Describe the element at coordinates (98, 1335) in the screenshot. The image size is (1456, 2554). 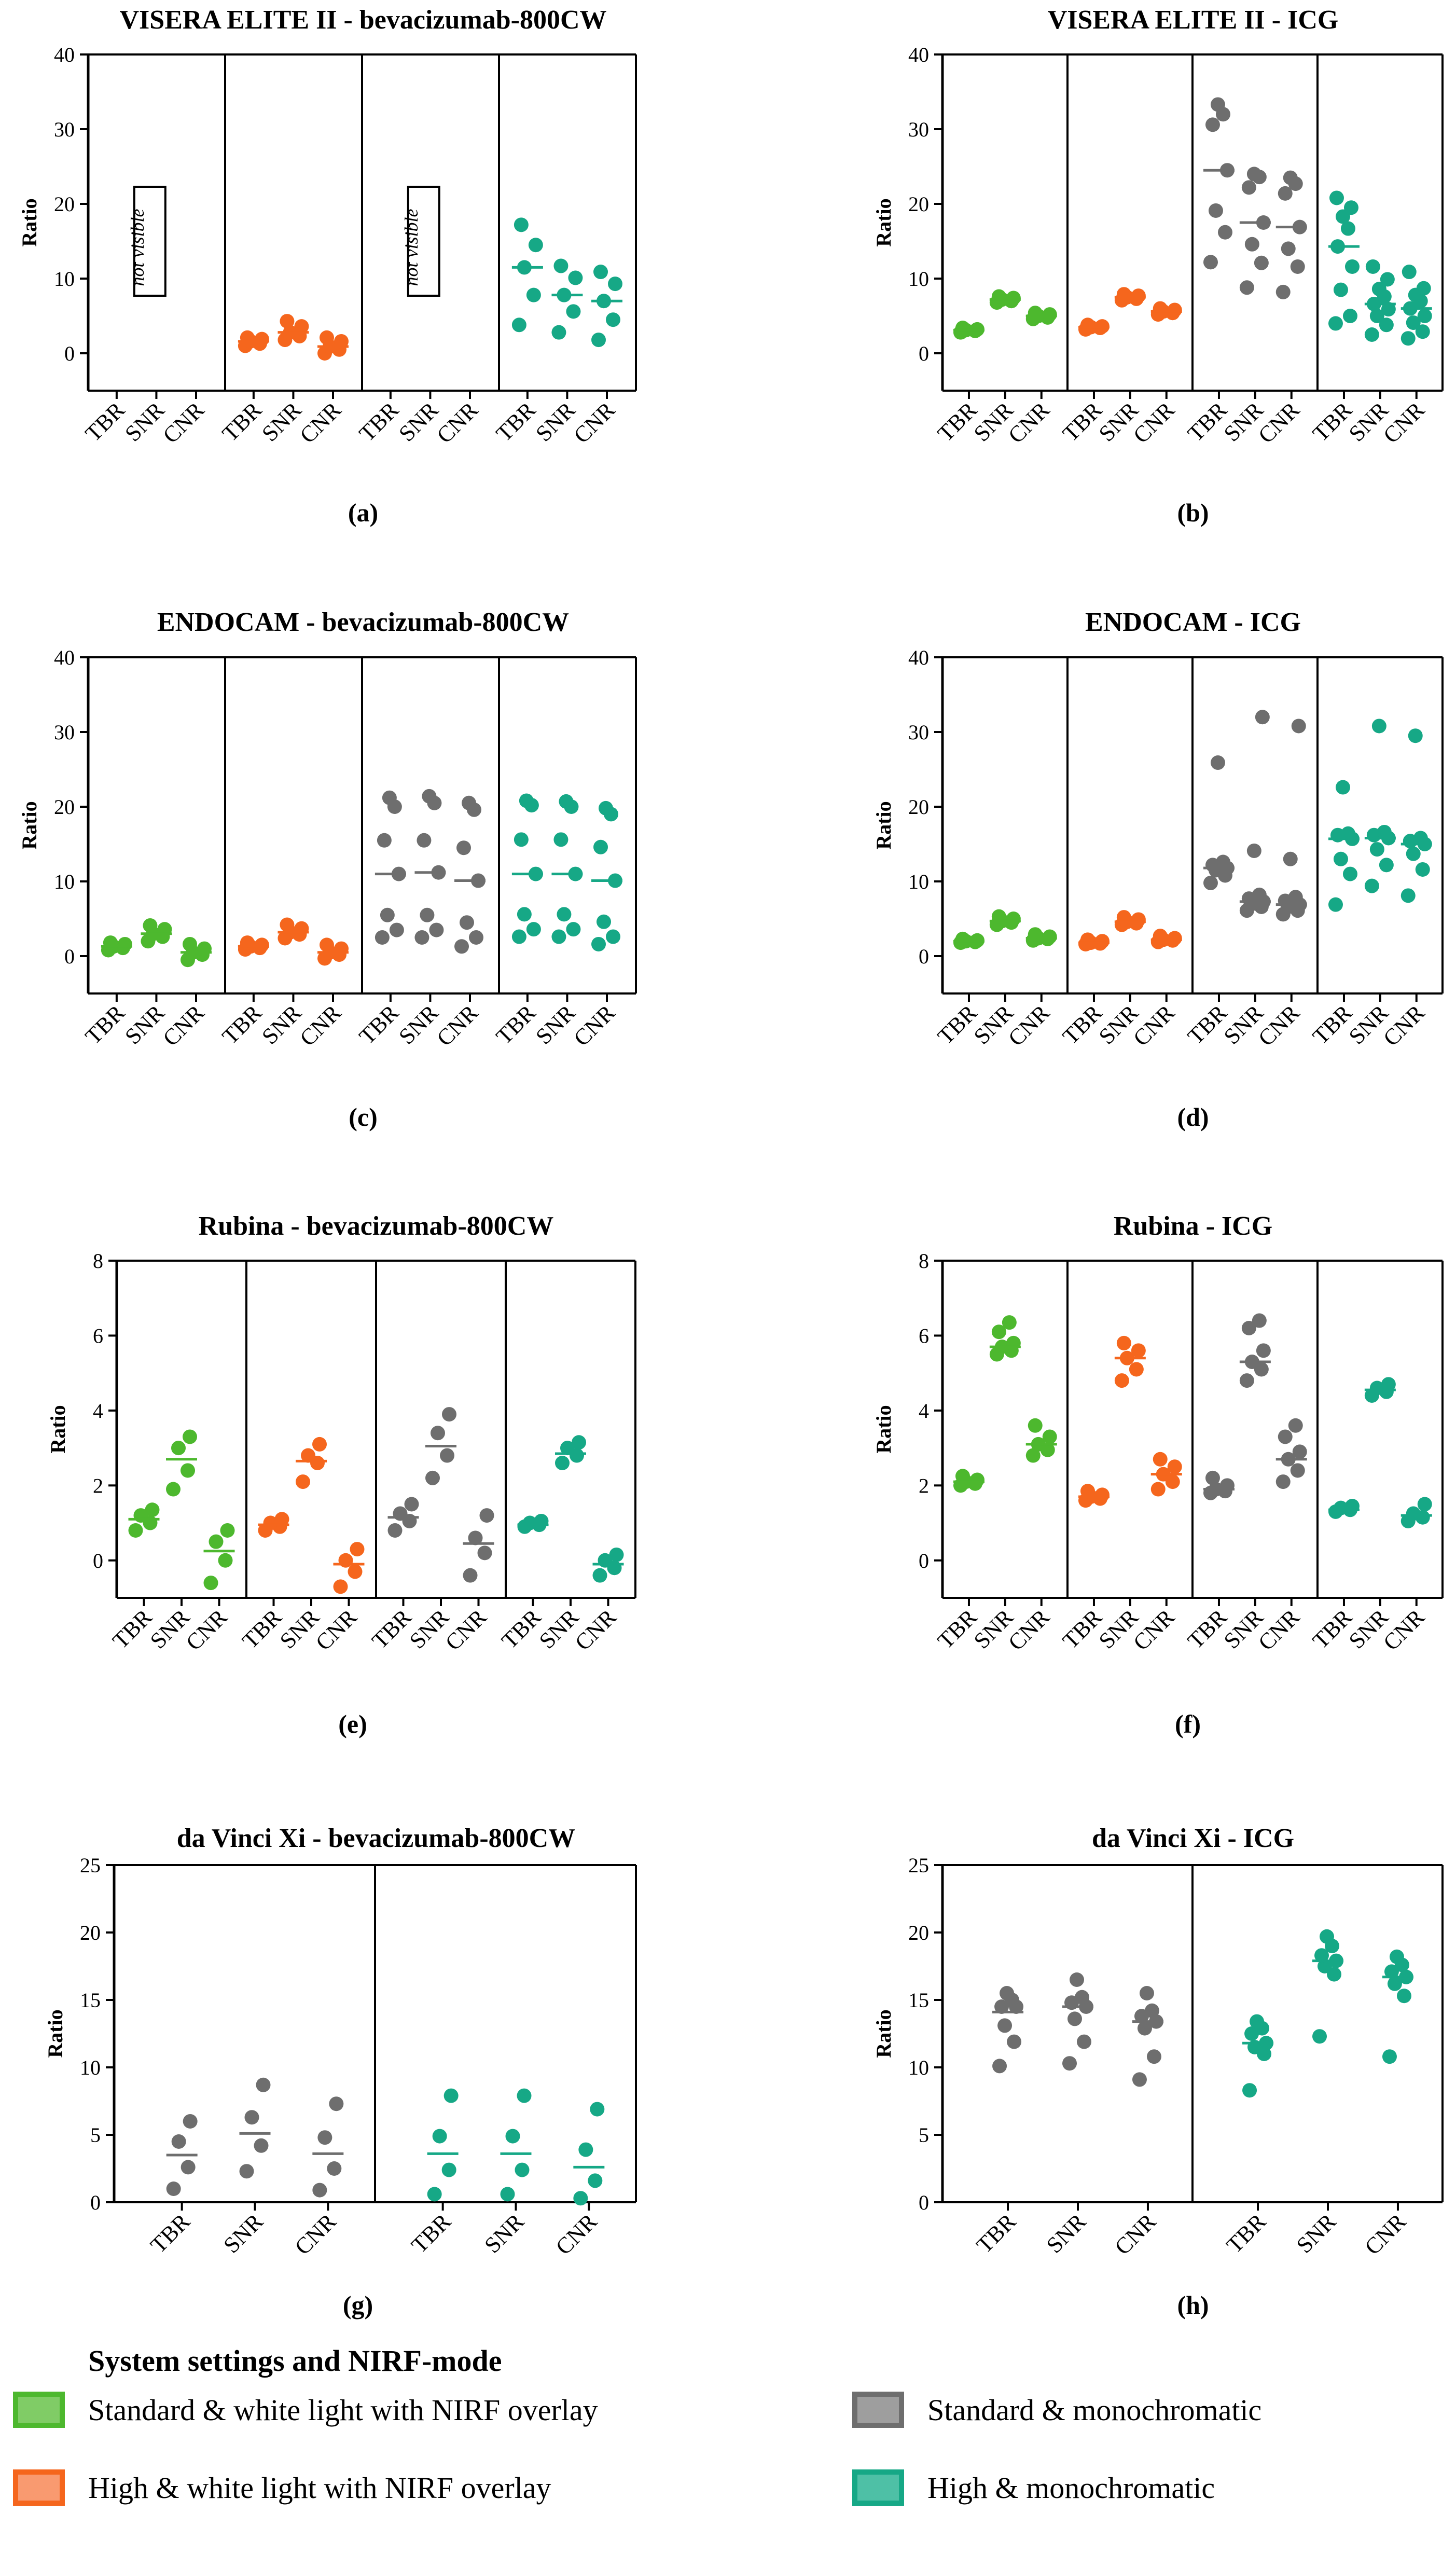
I see `y-tick-label: 6` at that location.